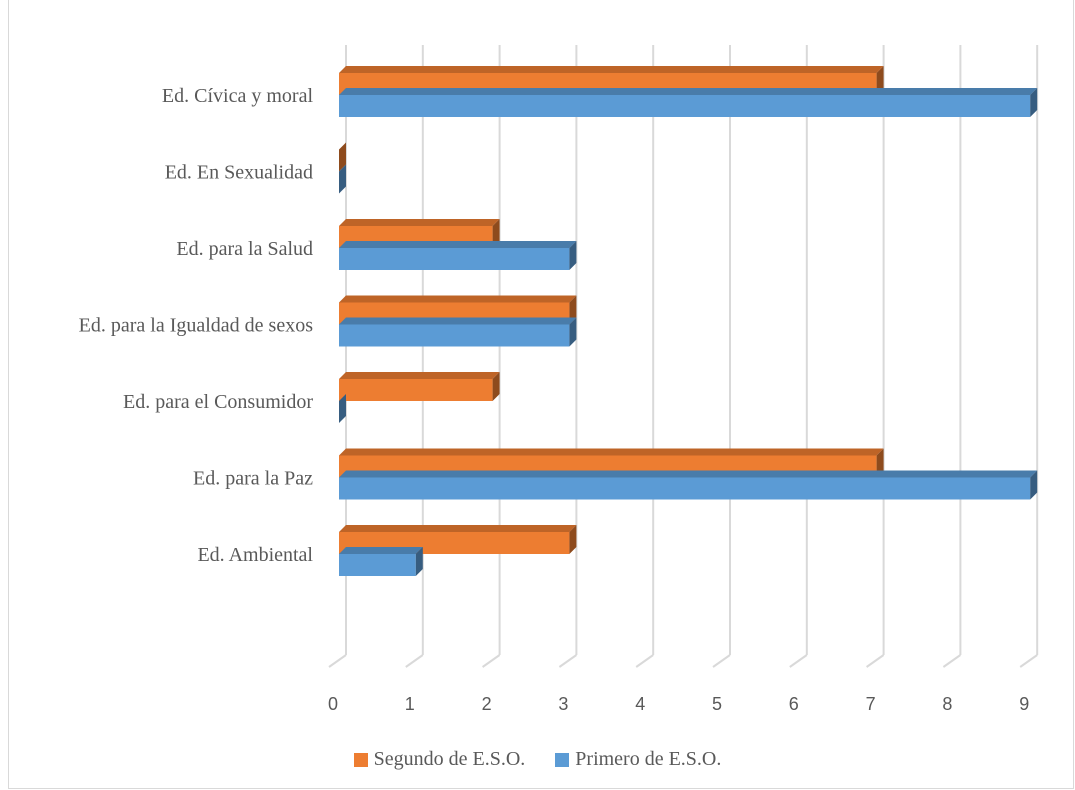 Image resolution: width=1075 pixels, height=790 pixels. I want to click on legend-swatch-segundo, so click(360, 759).